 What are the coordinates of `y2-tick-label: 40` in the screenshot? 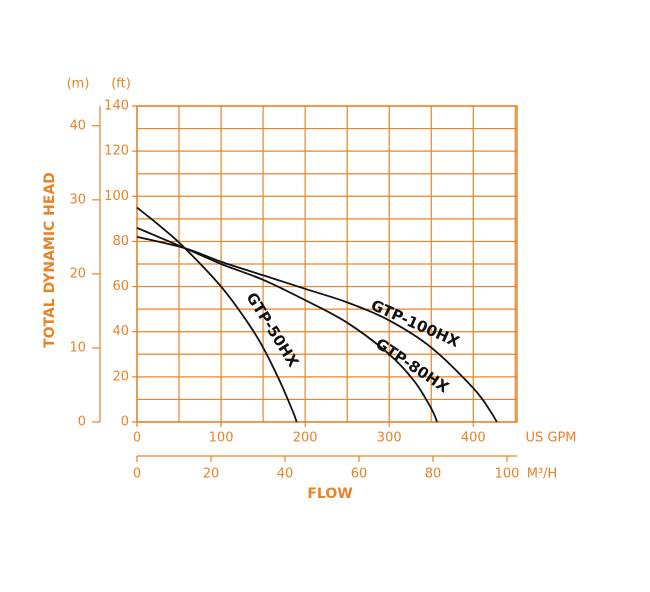 It's located at (77, 125).